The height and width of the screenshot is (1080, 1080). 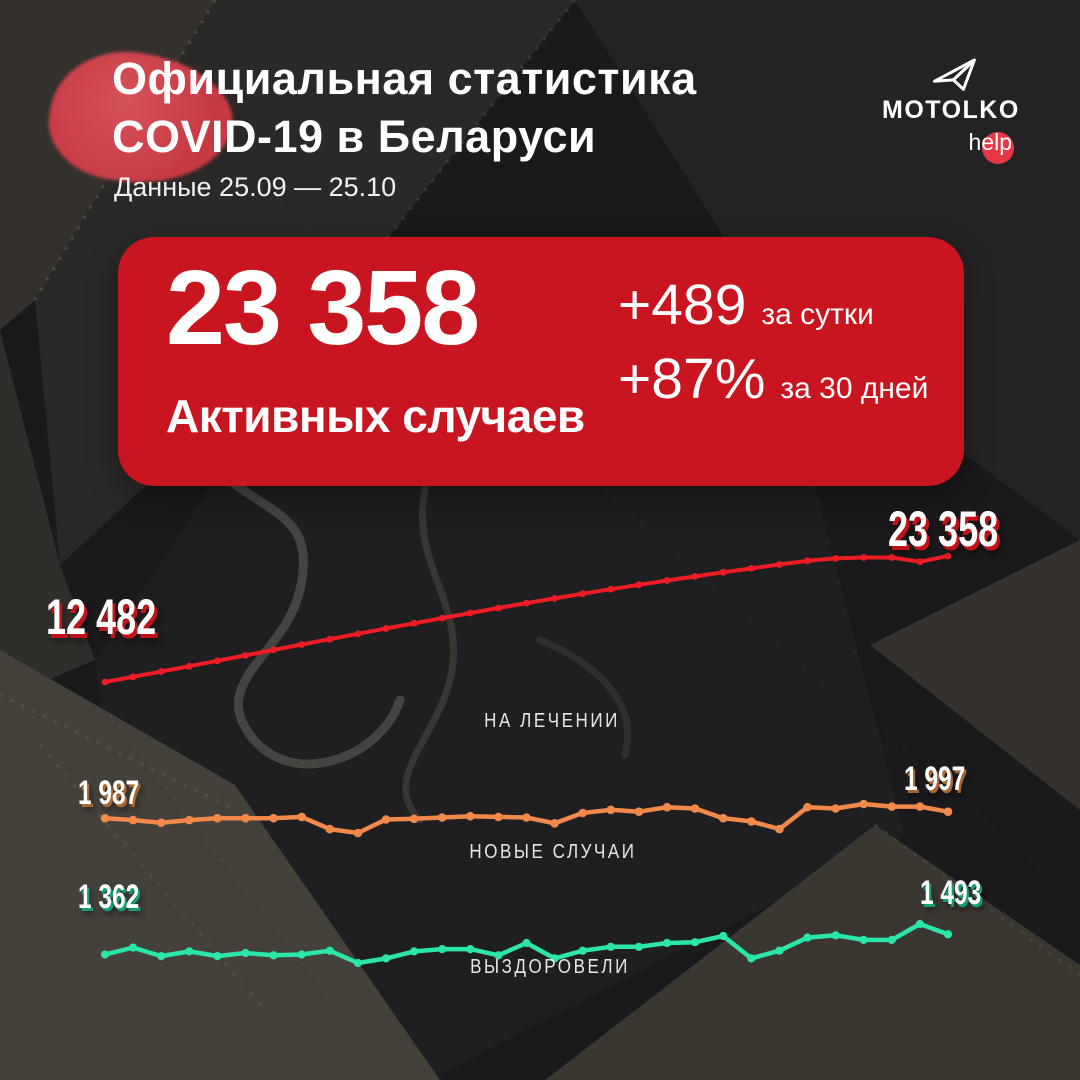 What do you see at coordinates (101, 617) in the screenshot?
I see `active-line-start-value: 12 482` at bounding box center [101, 617].